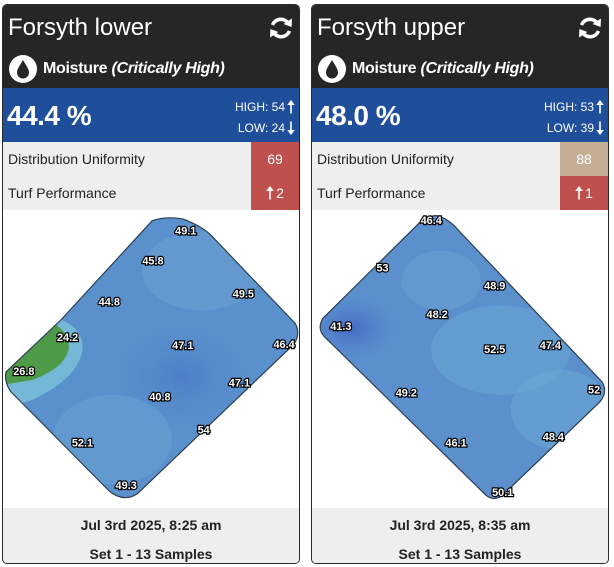  What do you see at coordinates (126, 486) in the screenshot?
I see `sample-label: 49.3` at bounding box center [126, 486].